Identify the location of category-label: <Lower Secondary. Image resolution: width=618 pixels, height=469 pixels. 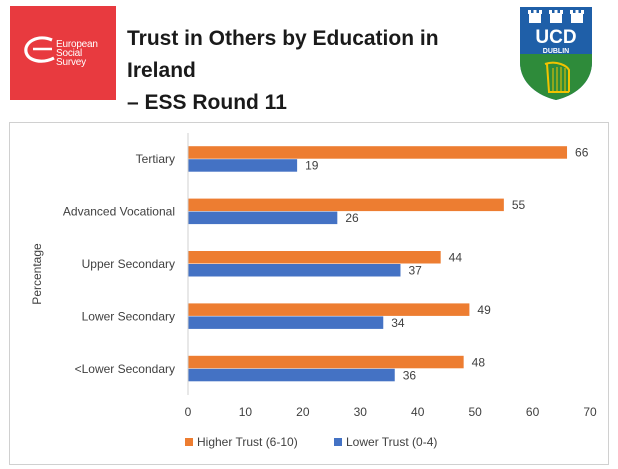
(125, 369).